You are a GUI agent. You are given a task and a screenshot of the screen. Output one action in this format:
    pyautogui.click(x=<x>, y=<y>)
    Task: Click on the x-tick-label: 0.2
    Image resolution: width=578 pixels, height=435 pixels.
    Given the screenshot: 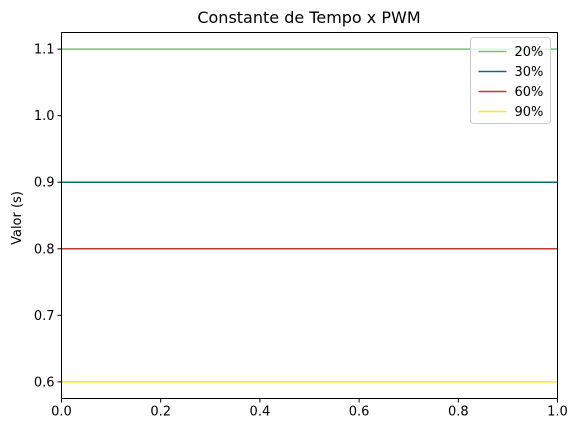 What is the action you would take?
    pyautogui.click(x=160, y=412)
    